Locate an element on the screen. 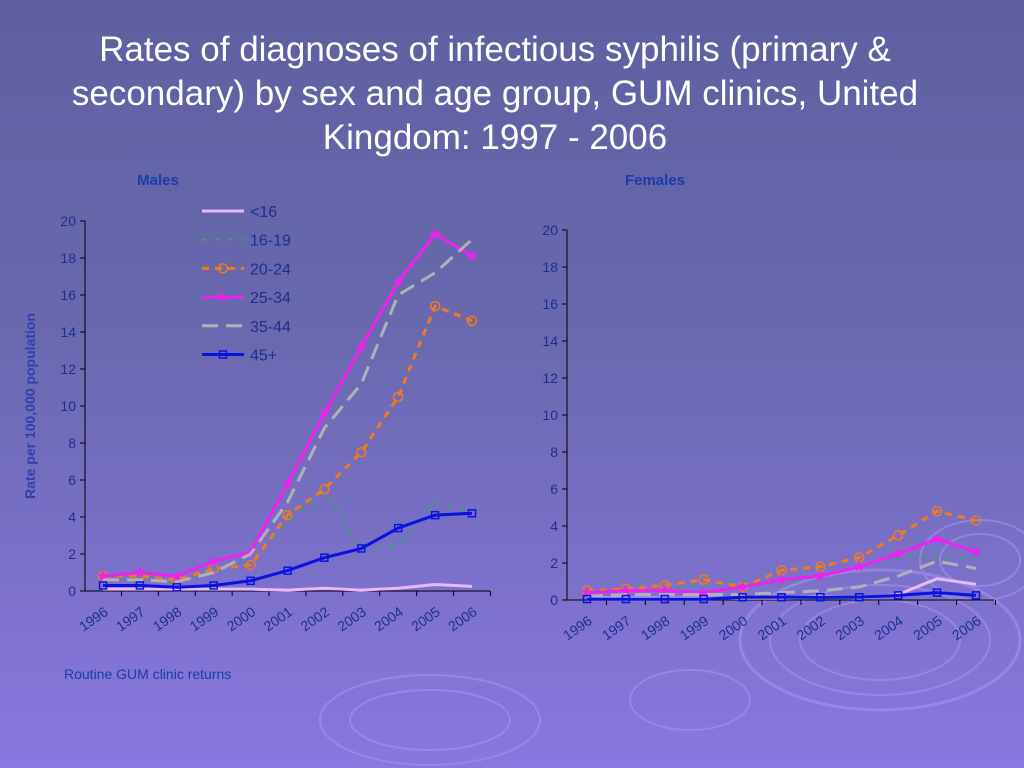 The image size is (1024, 768). legend-item: 35-44 is located at coordinates (246, 327).